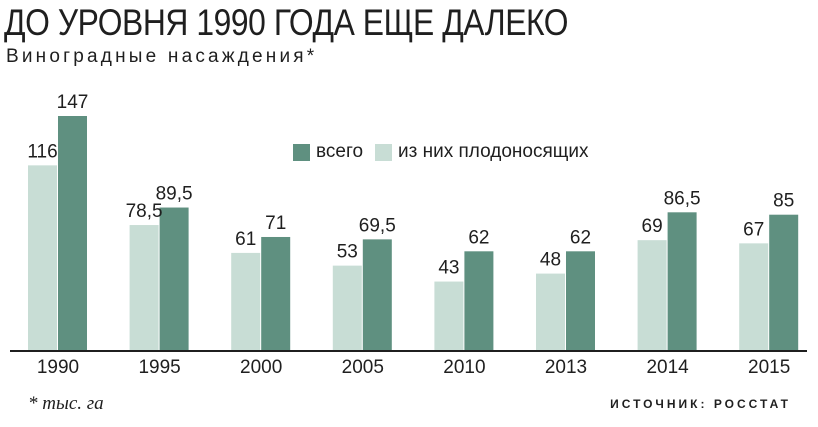  I want to click on bar-bearing-1990, so click(42, 257).